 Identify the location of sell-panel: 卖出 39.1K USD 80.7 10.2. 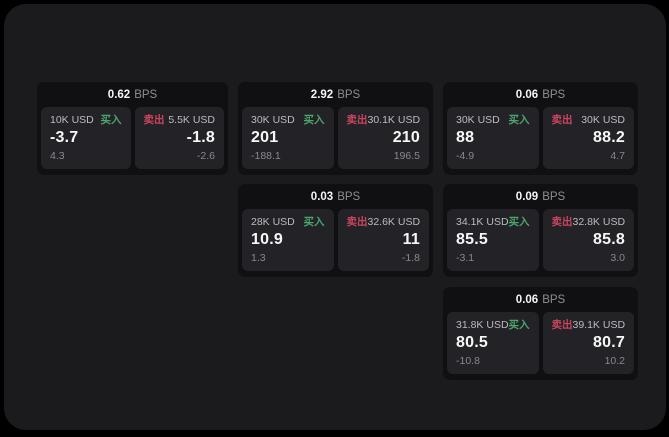
(588, 343).